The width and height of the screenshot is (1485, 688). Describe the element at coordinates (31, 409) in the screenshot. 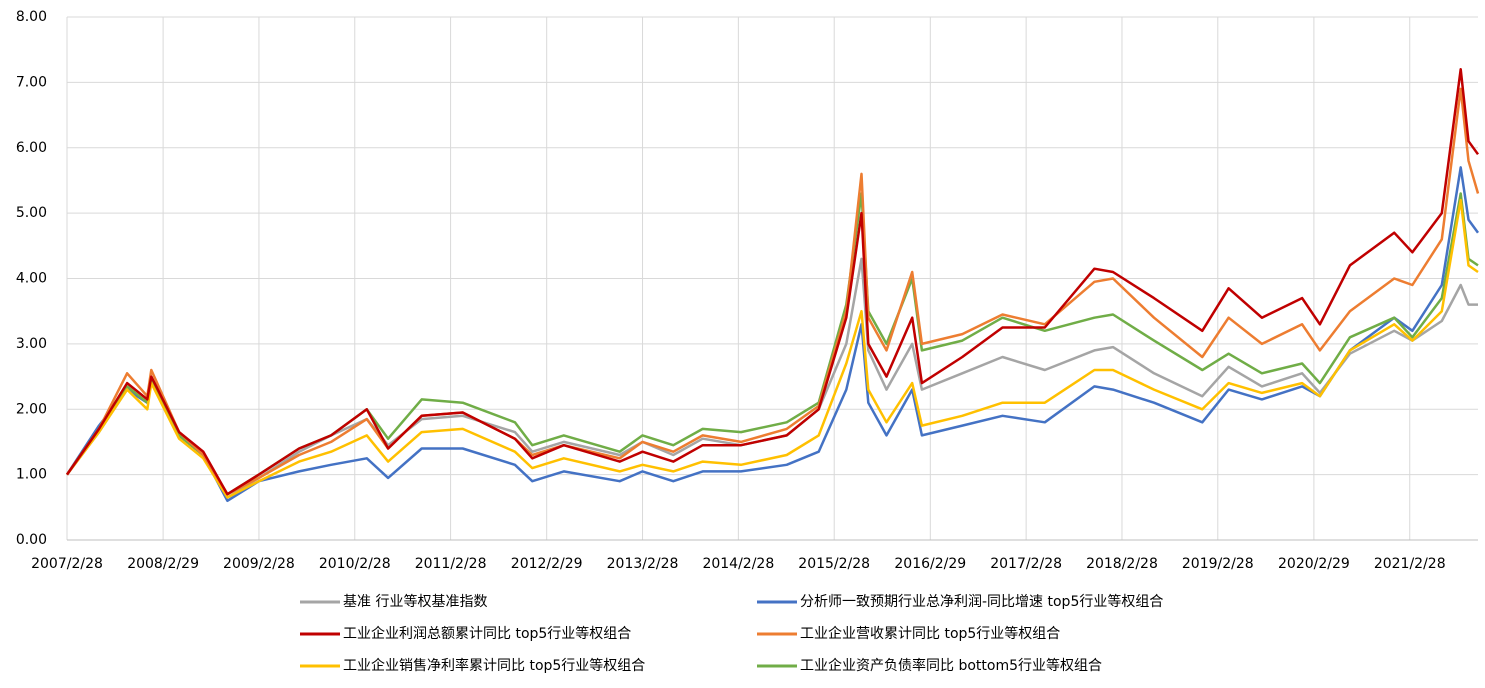

I see `y-tick-label: 2.00` at that location.